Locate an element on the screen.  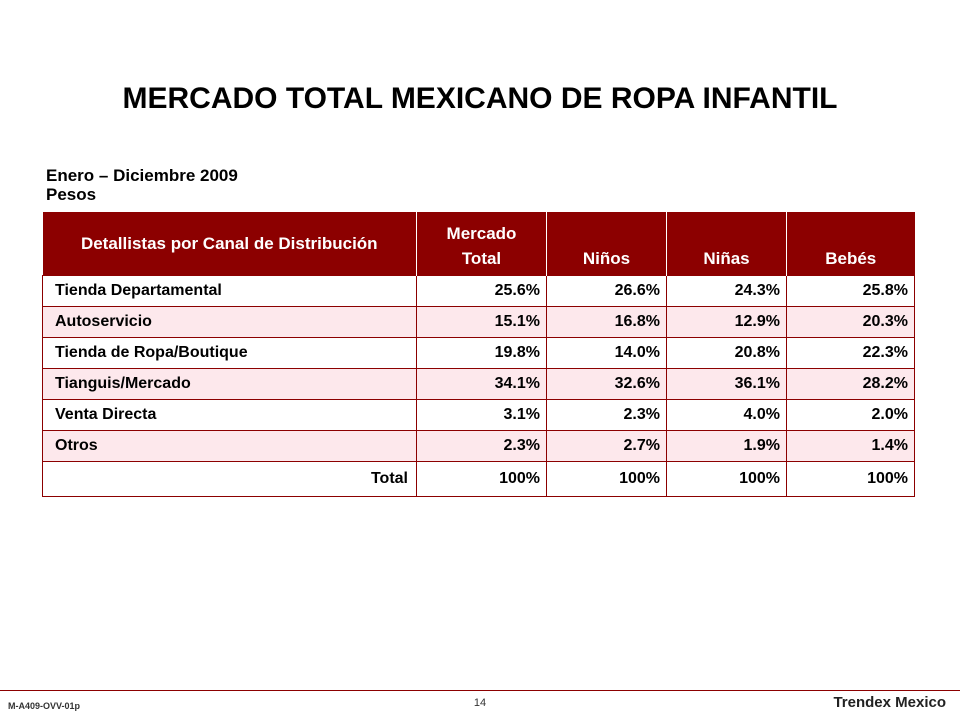
page-number: 14 is located at coordinates (480, 703).